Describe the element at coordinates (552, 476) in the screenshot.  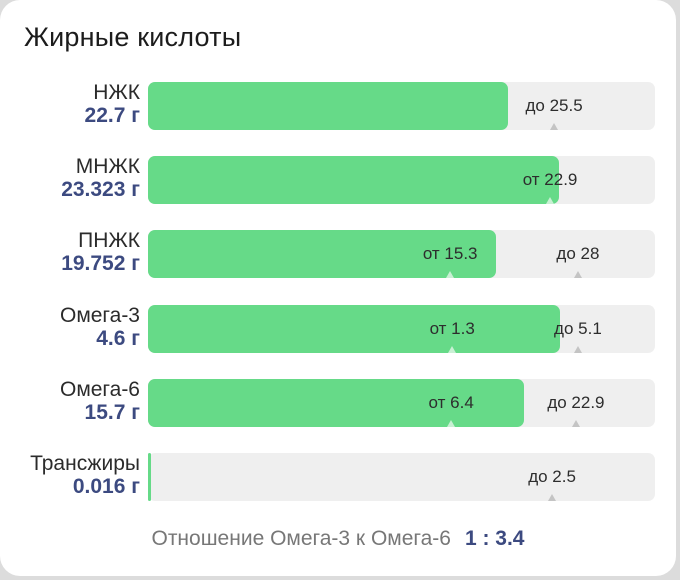
I see `range-marker-label: до 2.5` at that location.